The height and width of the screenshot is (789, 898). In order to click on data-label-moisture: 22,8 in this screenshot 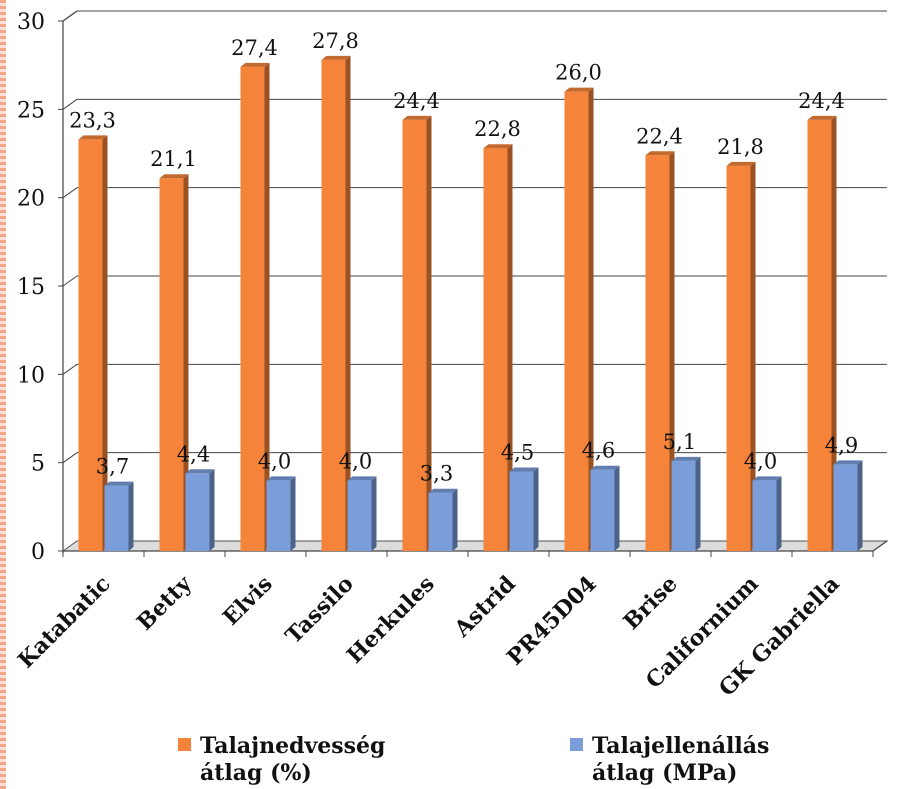, I will do `click(497, 129)`.